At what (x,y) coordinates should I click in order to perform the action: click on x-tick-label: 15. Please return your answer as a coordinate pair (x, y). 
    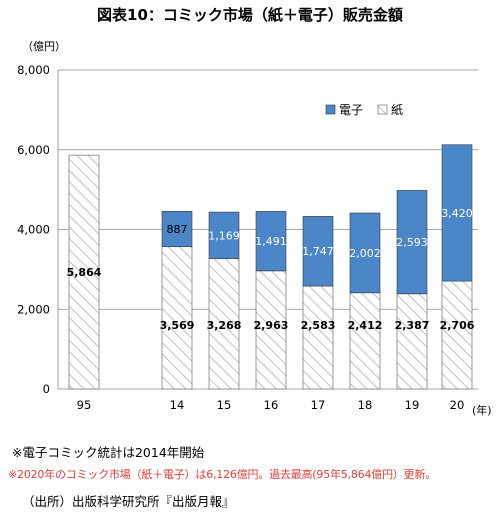
    Looking at the image, I should click on (224, 405).